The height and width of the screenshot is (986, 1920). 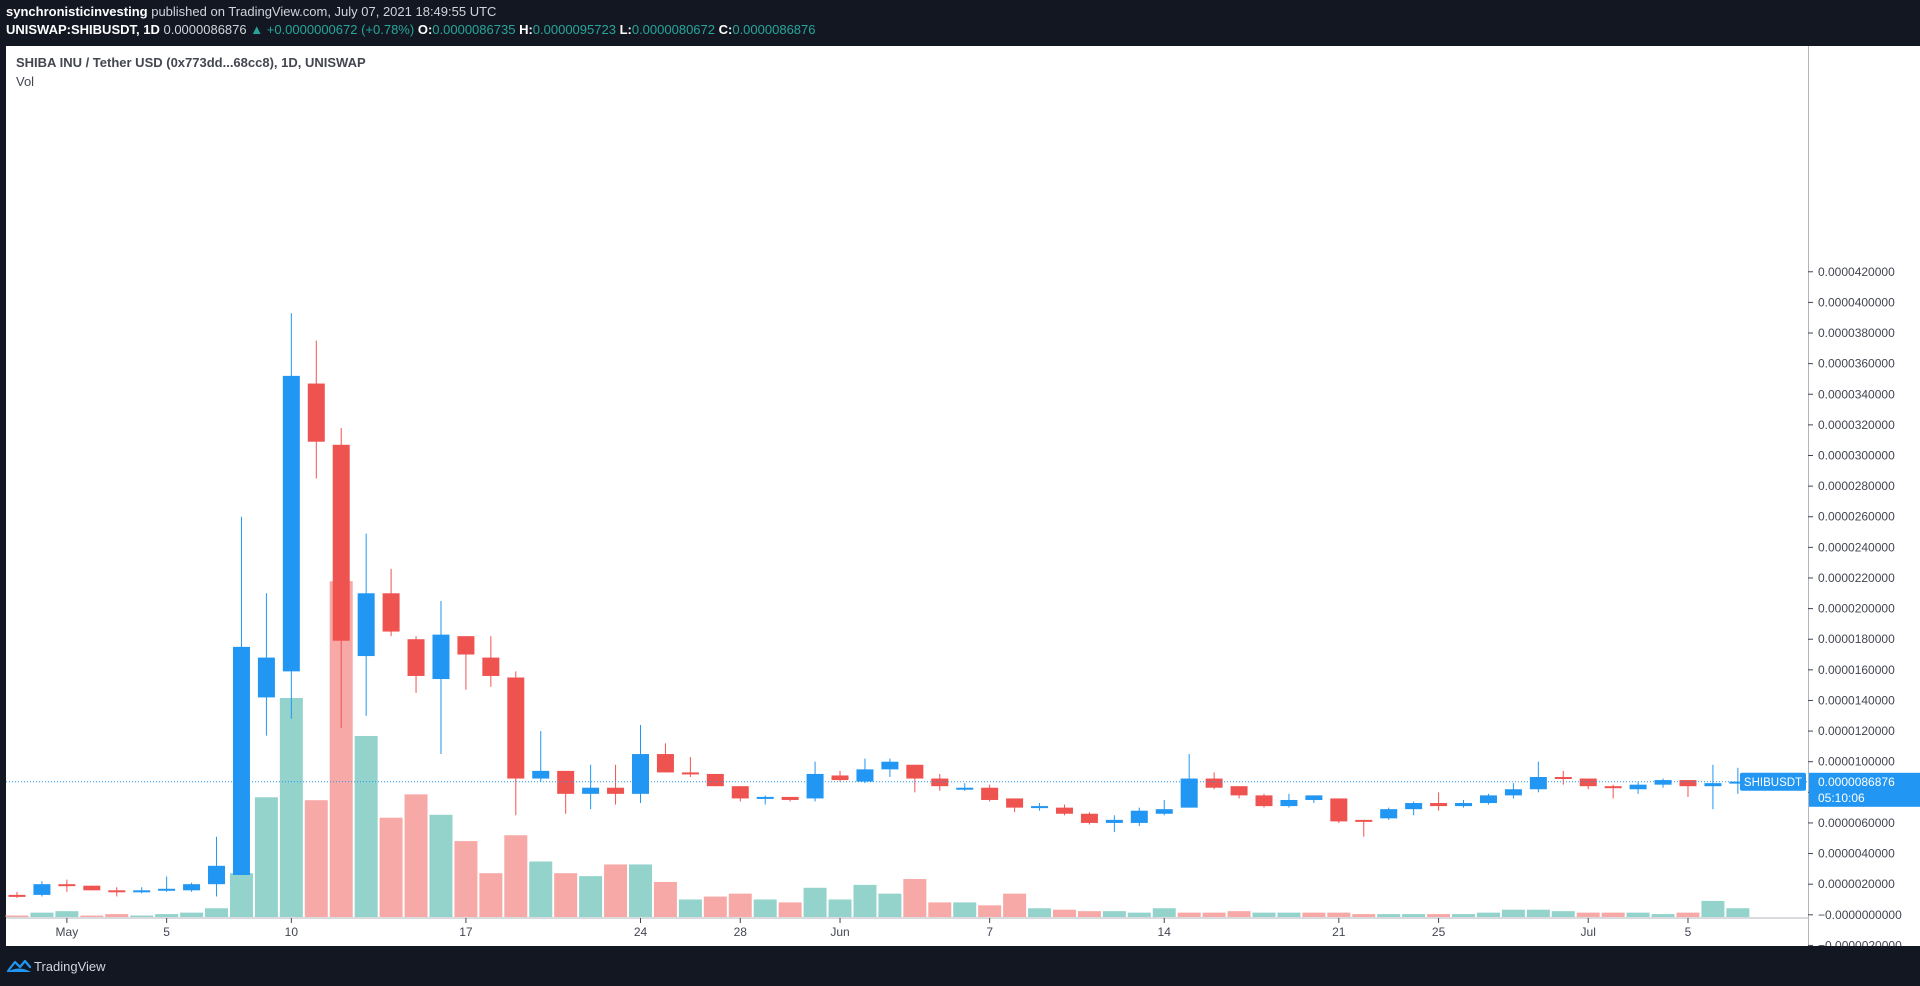 What do you see at coordinates (205, 29) in the screenshot?
I see `last-price: 0.0000086876` at bounding box center [205, 29].